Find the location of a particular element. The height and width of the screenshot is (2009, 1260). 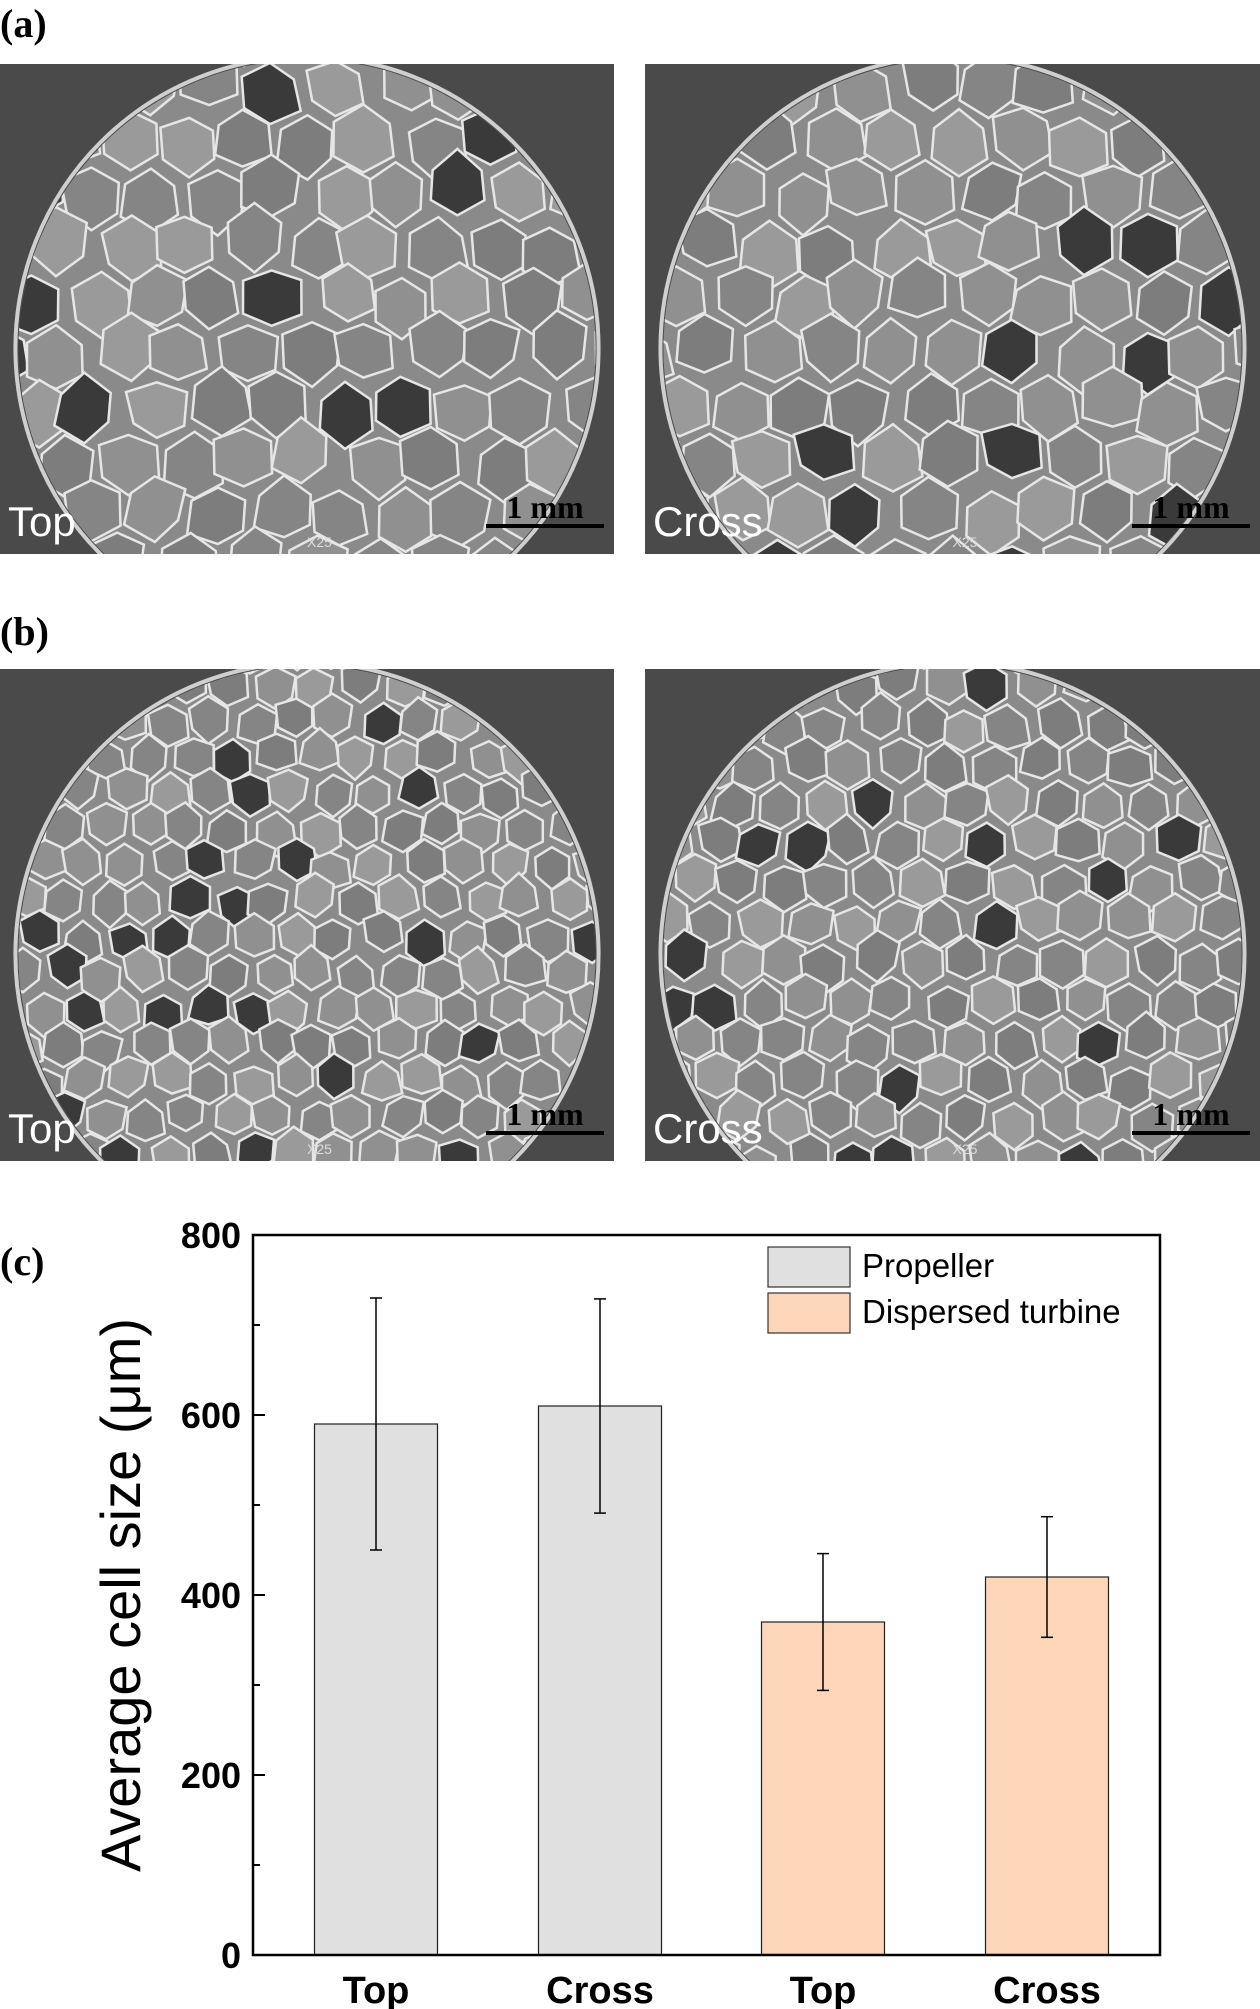

sem-image-a-top: X25 Top 1 mm is located at coordinates (307, 309).